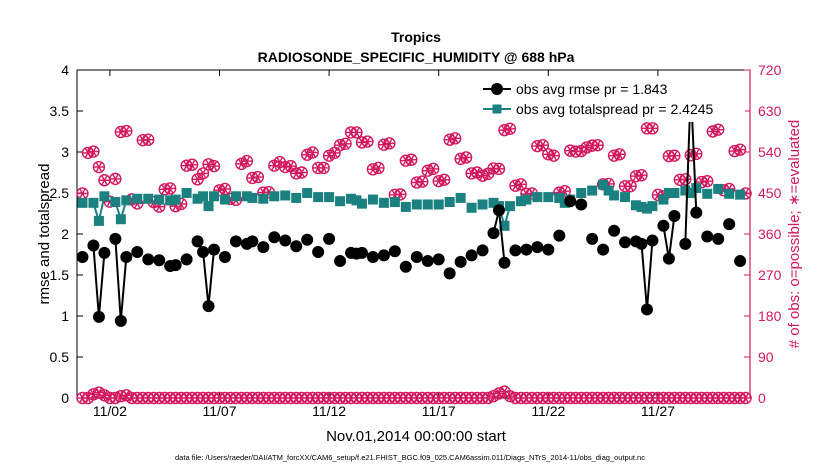 The width and height of the screenshot is (830, 475). Describe the element at coordinates (770, 70) in the screenshot. I see `y-right-tick-label: 720` at that location.